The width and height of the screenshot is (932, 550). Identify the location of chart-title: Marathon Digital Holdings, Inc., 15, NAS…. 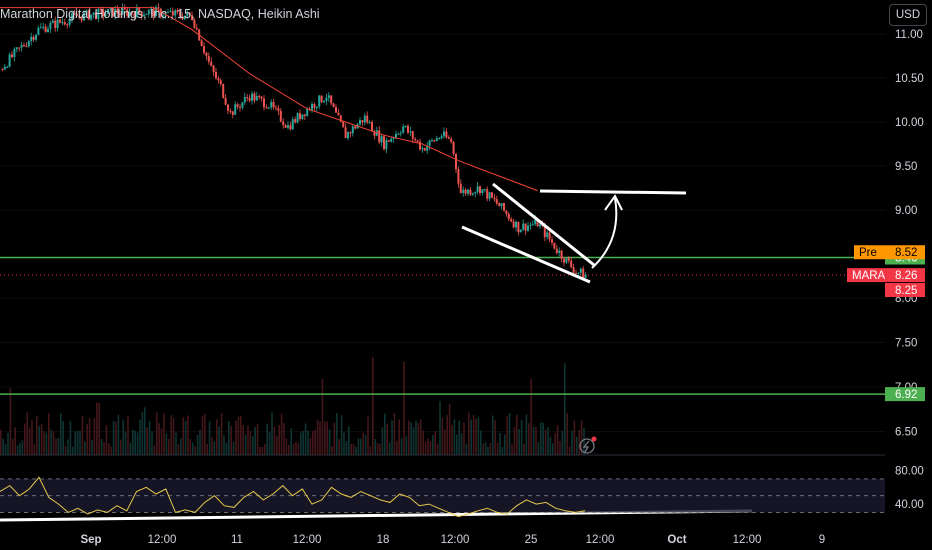
(160, 14).